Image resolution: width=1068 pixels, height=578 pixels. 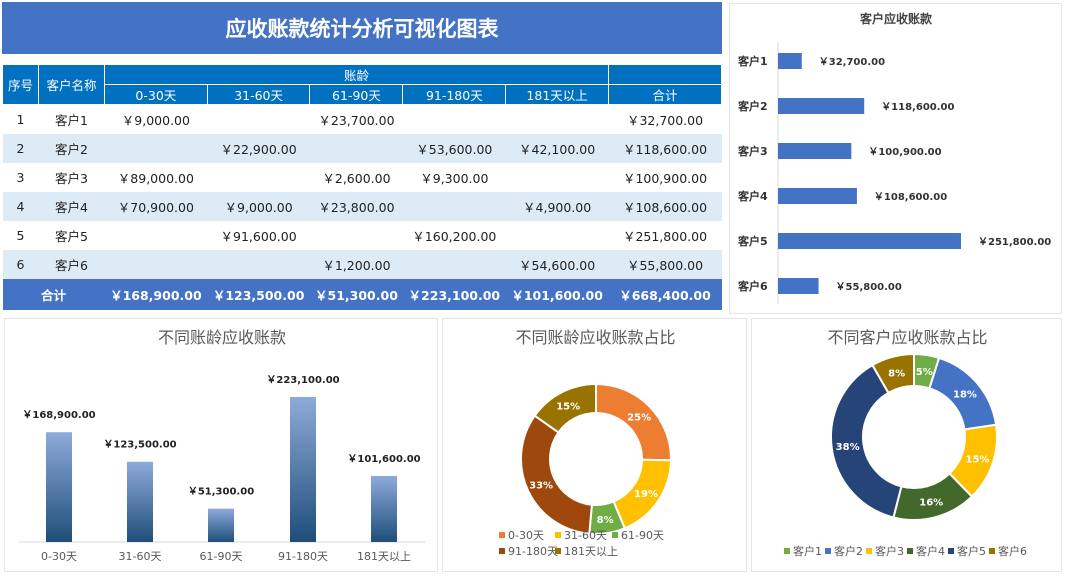 I want to click on category-label: 客户5, so click(x=752, y=241).